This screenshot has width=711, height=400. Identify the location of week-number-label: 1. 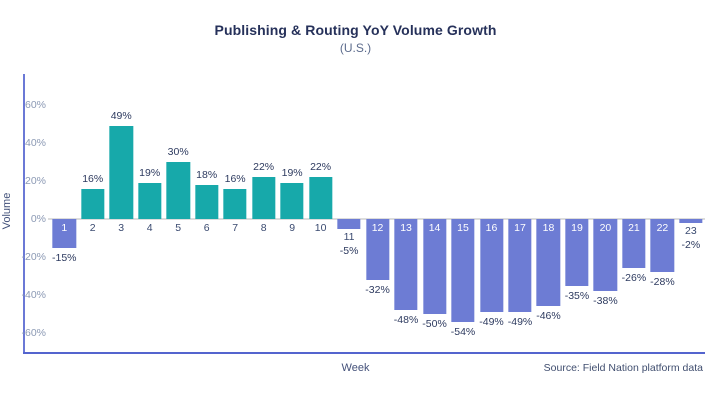
(64, 228).